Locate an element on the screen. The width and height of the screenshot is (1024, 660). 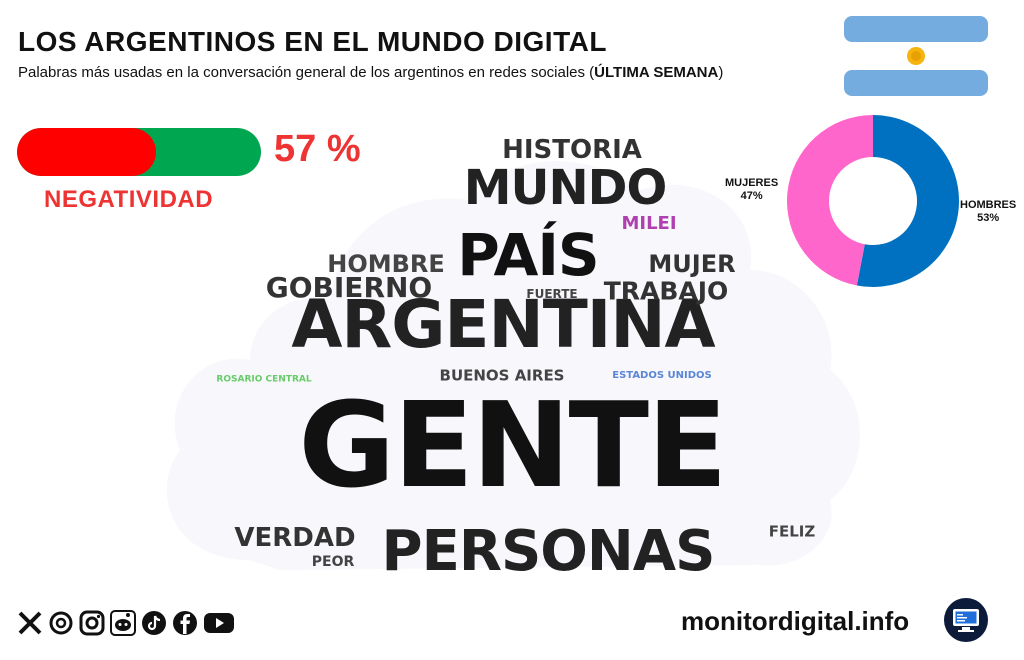
negativity-value: 57 % is located at coordinates (317, 149).